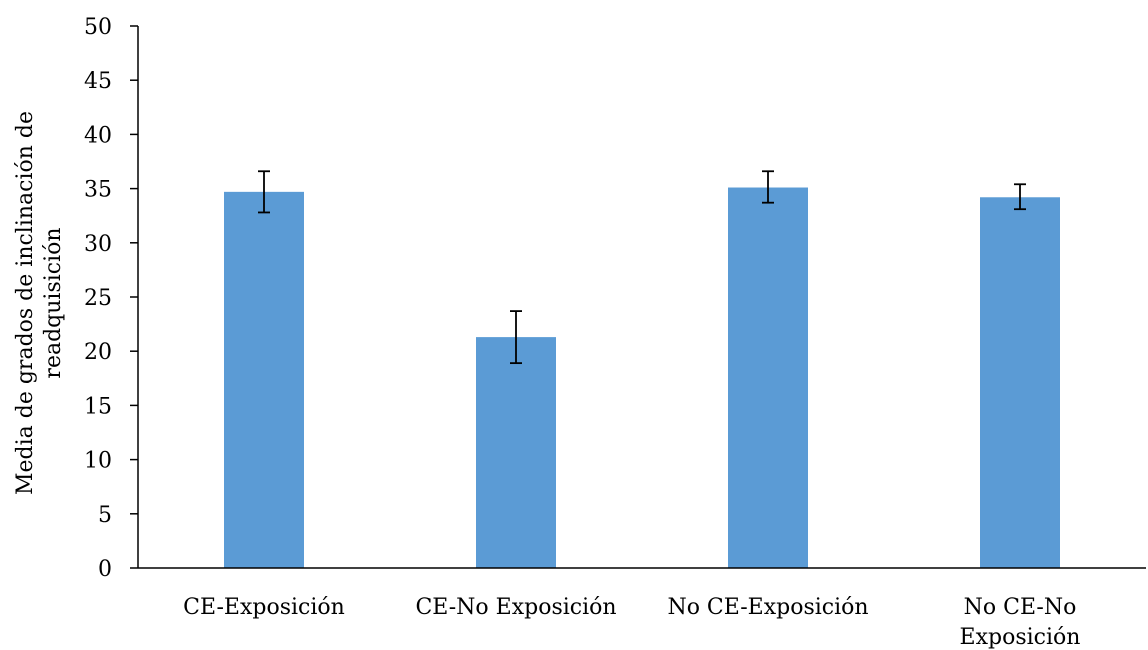 Image resolution: width=1148 pixels, height=650 pixels. Describe the element at coordinates (98, 135) in the screenshot. I see `y-tick-label: 40` at that location.